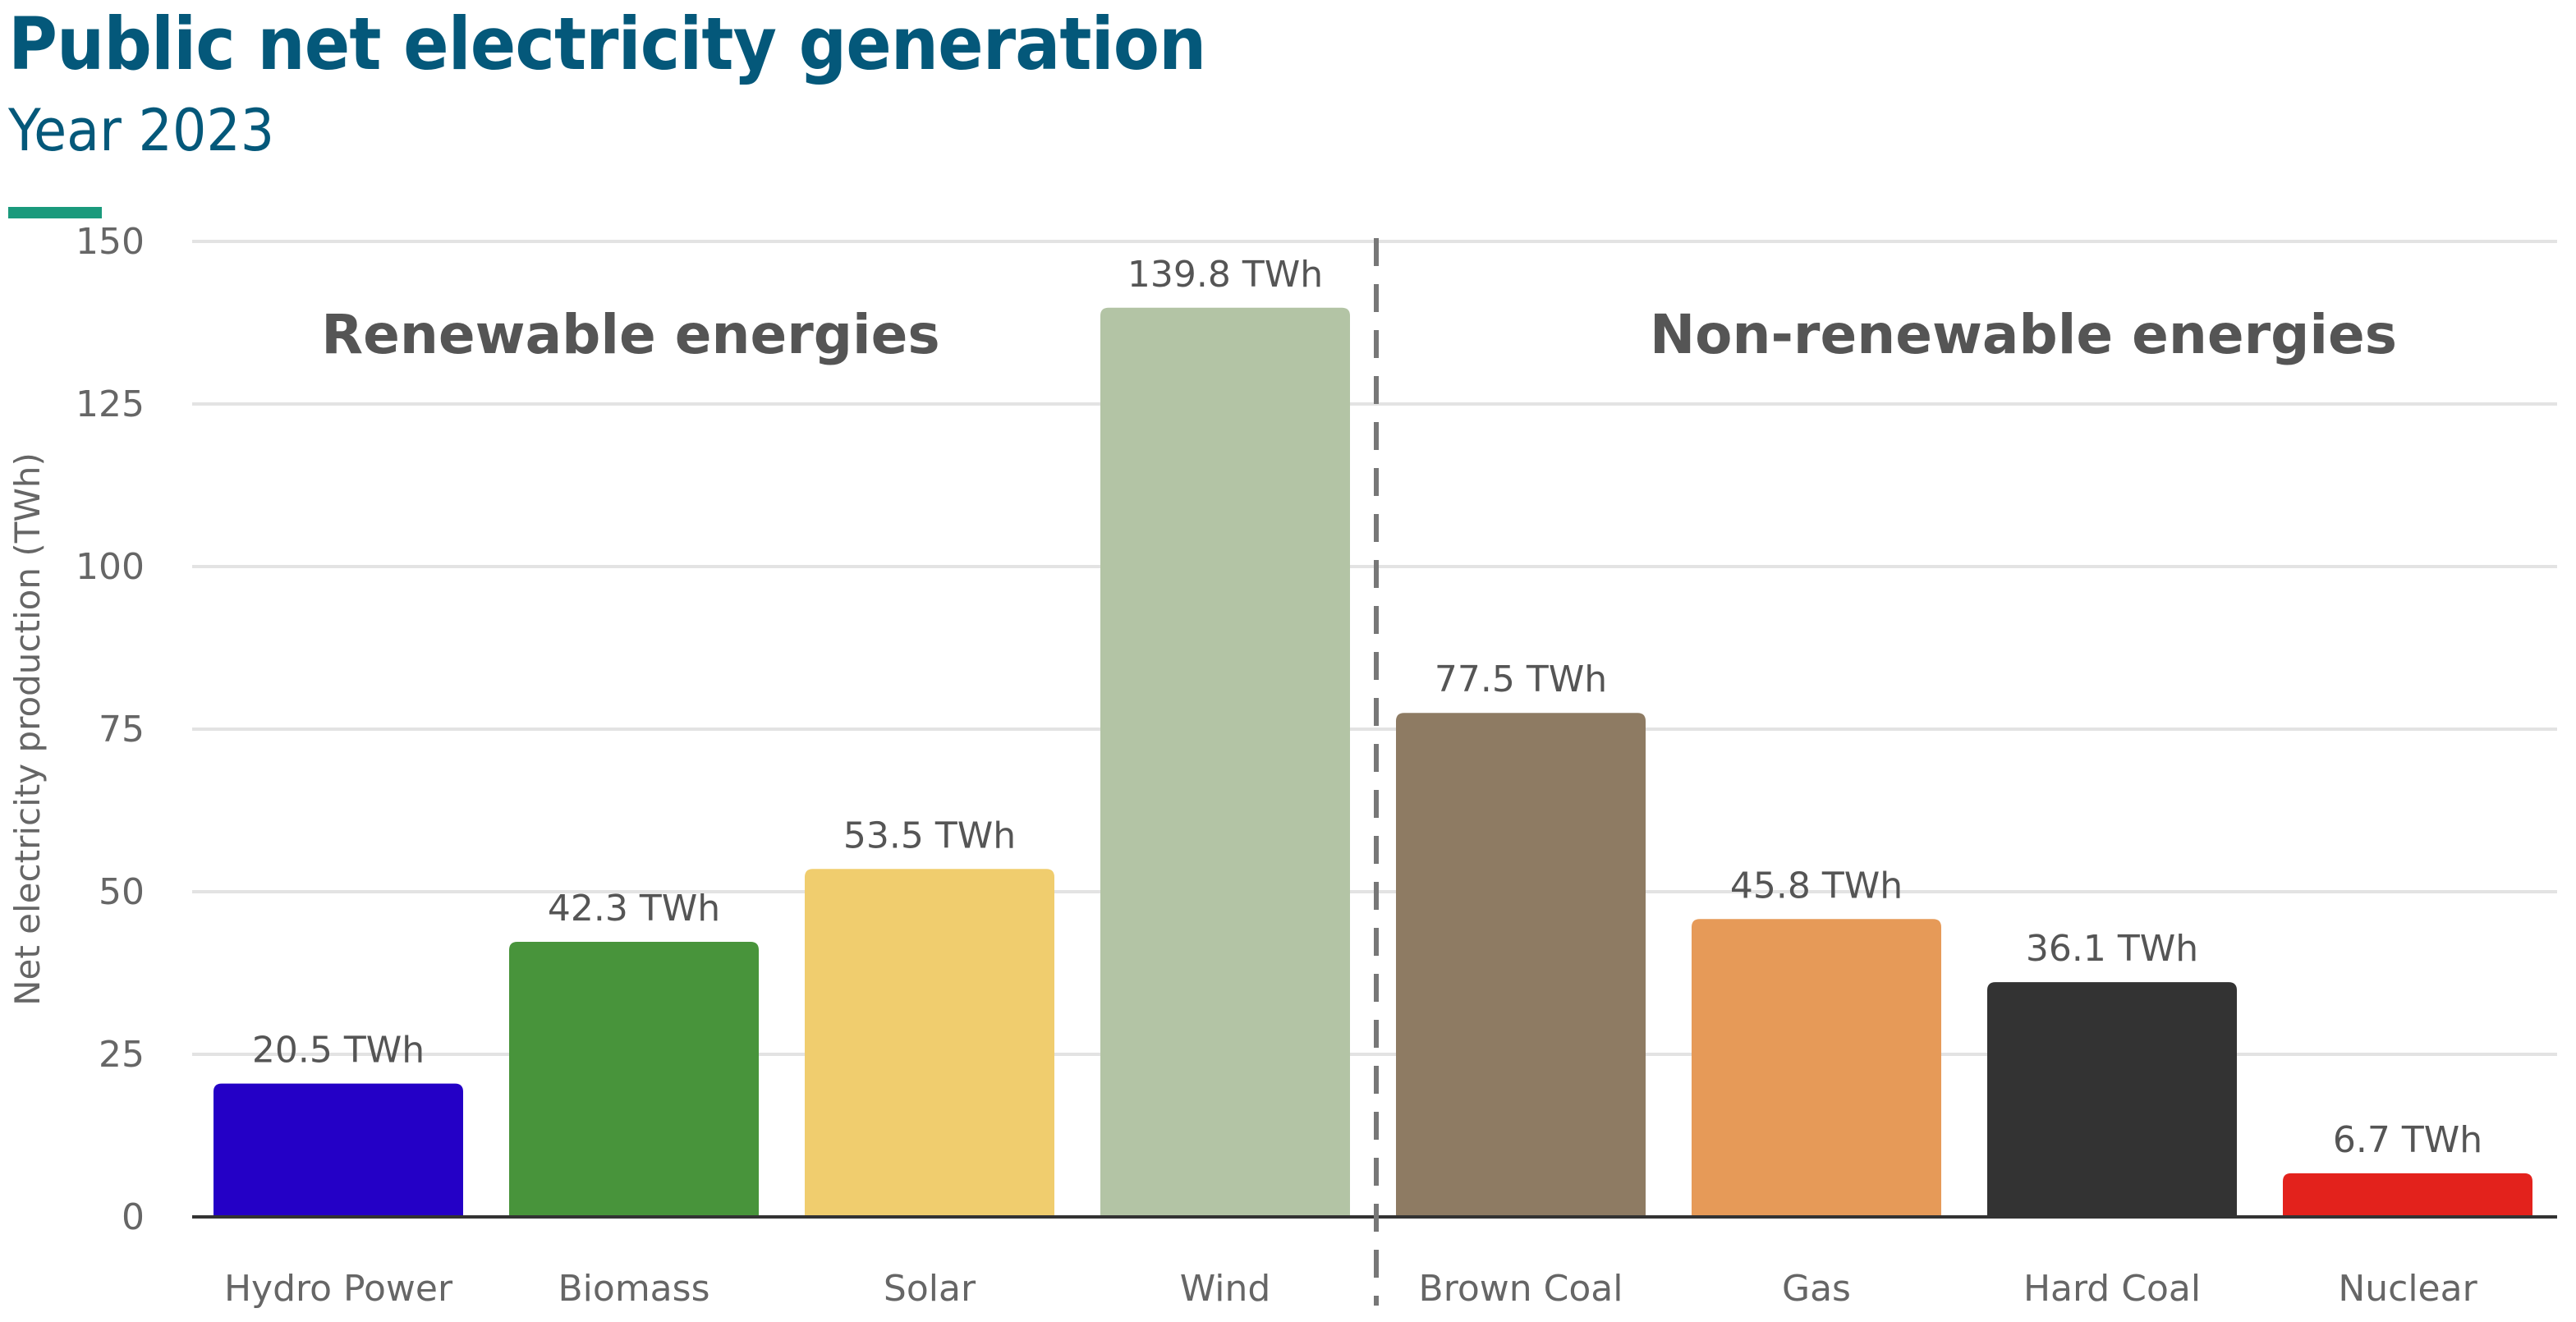 This screenshot has width=2576, height=1322. What do you see at coordinates (634, 1079) in the screenshot?
I see `bar-biomass` at bounding box center [634, 1079].